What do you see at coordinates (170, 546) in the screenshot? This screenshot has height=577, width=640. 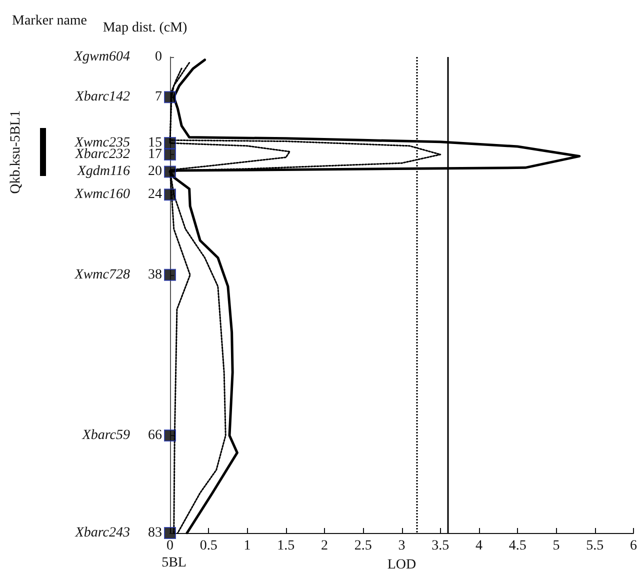 I see `x-tick-label: 0` at bounding box center [170, 546].